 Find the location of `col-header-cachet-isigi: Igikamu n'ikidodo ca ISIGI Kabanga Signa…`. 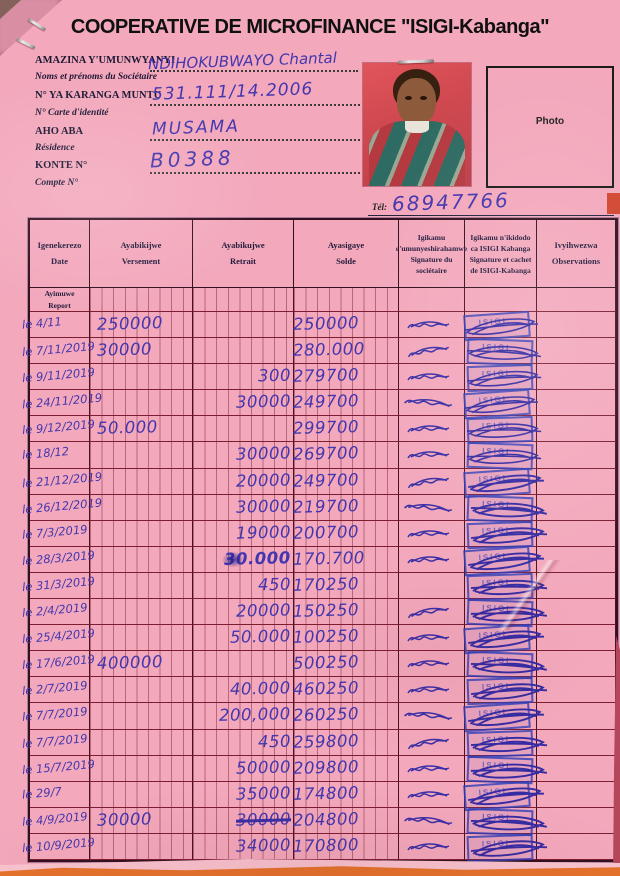

col-header-cachet-isigi: Igikamu n'ikidodo ca ISIGI Kabanga Signa… is located at coordinates (501, 254).